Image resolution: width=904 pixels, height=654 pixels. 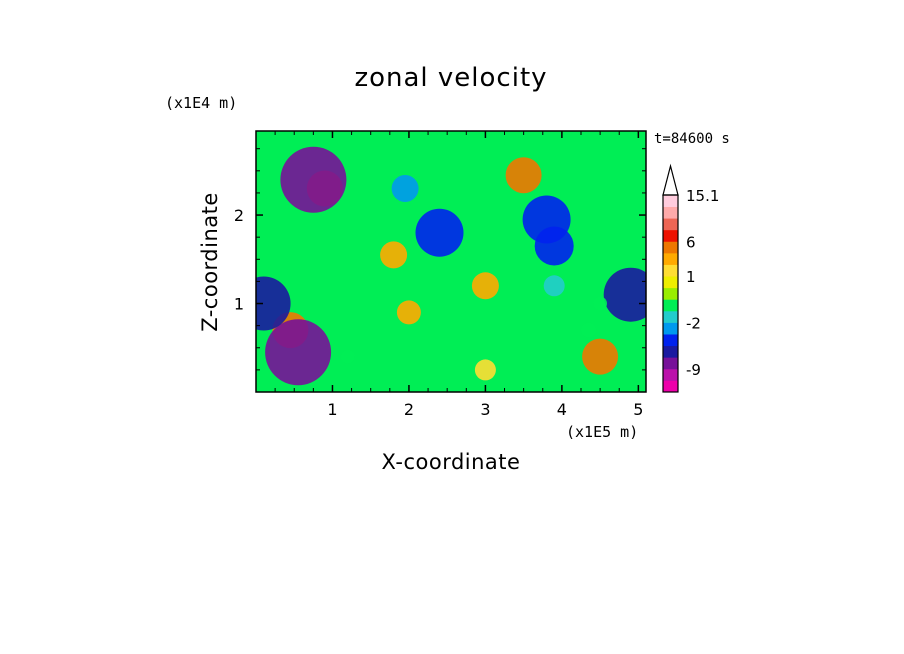 I want to click on y-scale-label: (x1E4 m), so click(x=201, y=103).